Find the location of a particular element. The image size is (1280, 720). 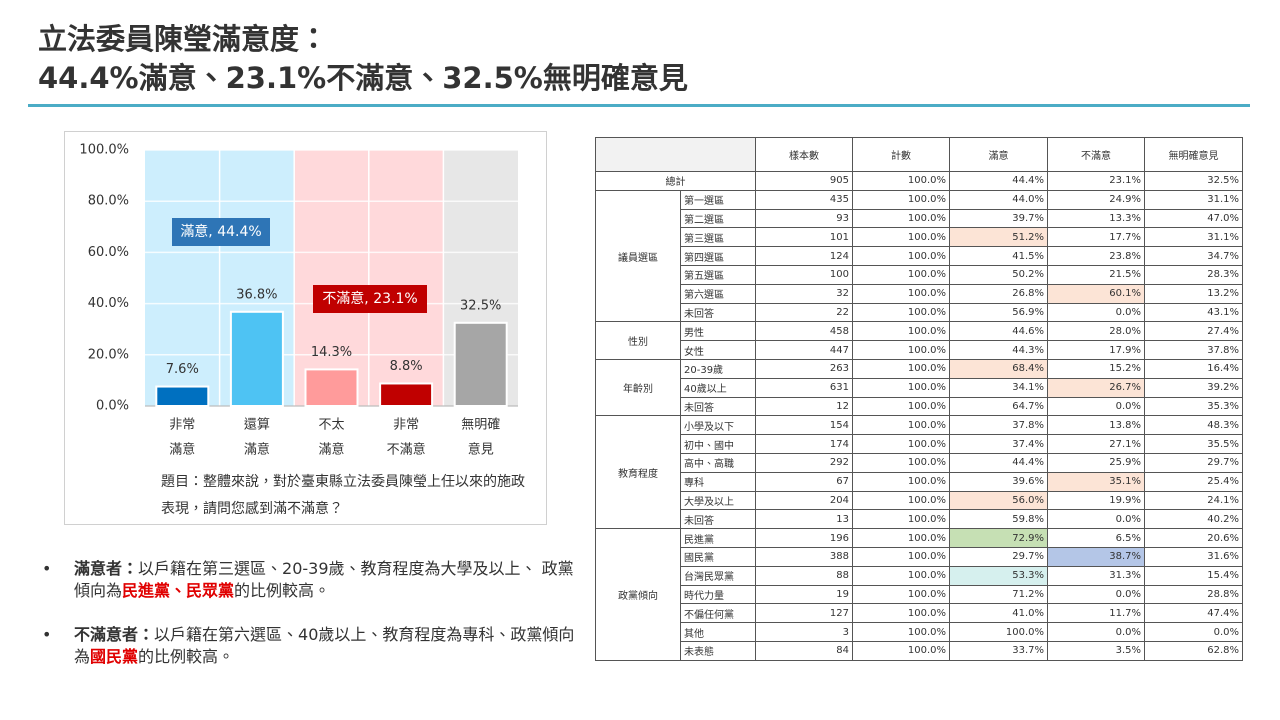

cell: 31.1% is located at coordinates (1193, 199).